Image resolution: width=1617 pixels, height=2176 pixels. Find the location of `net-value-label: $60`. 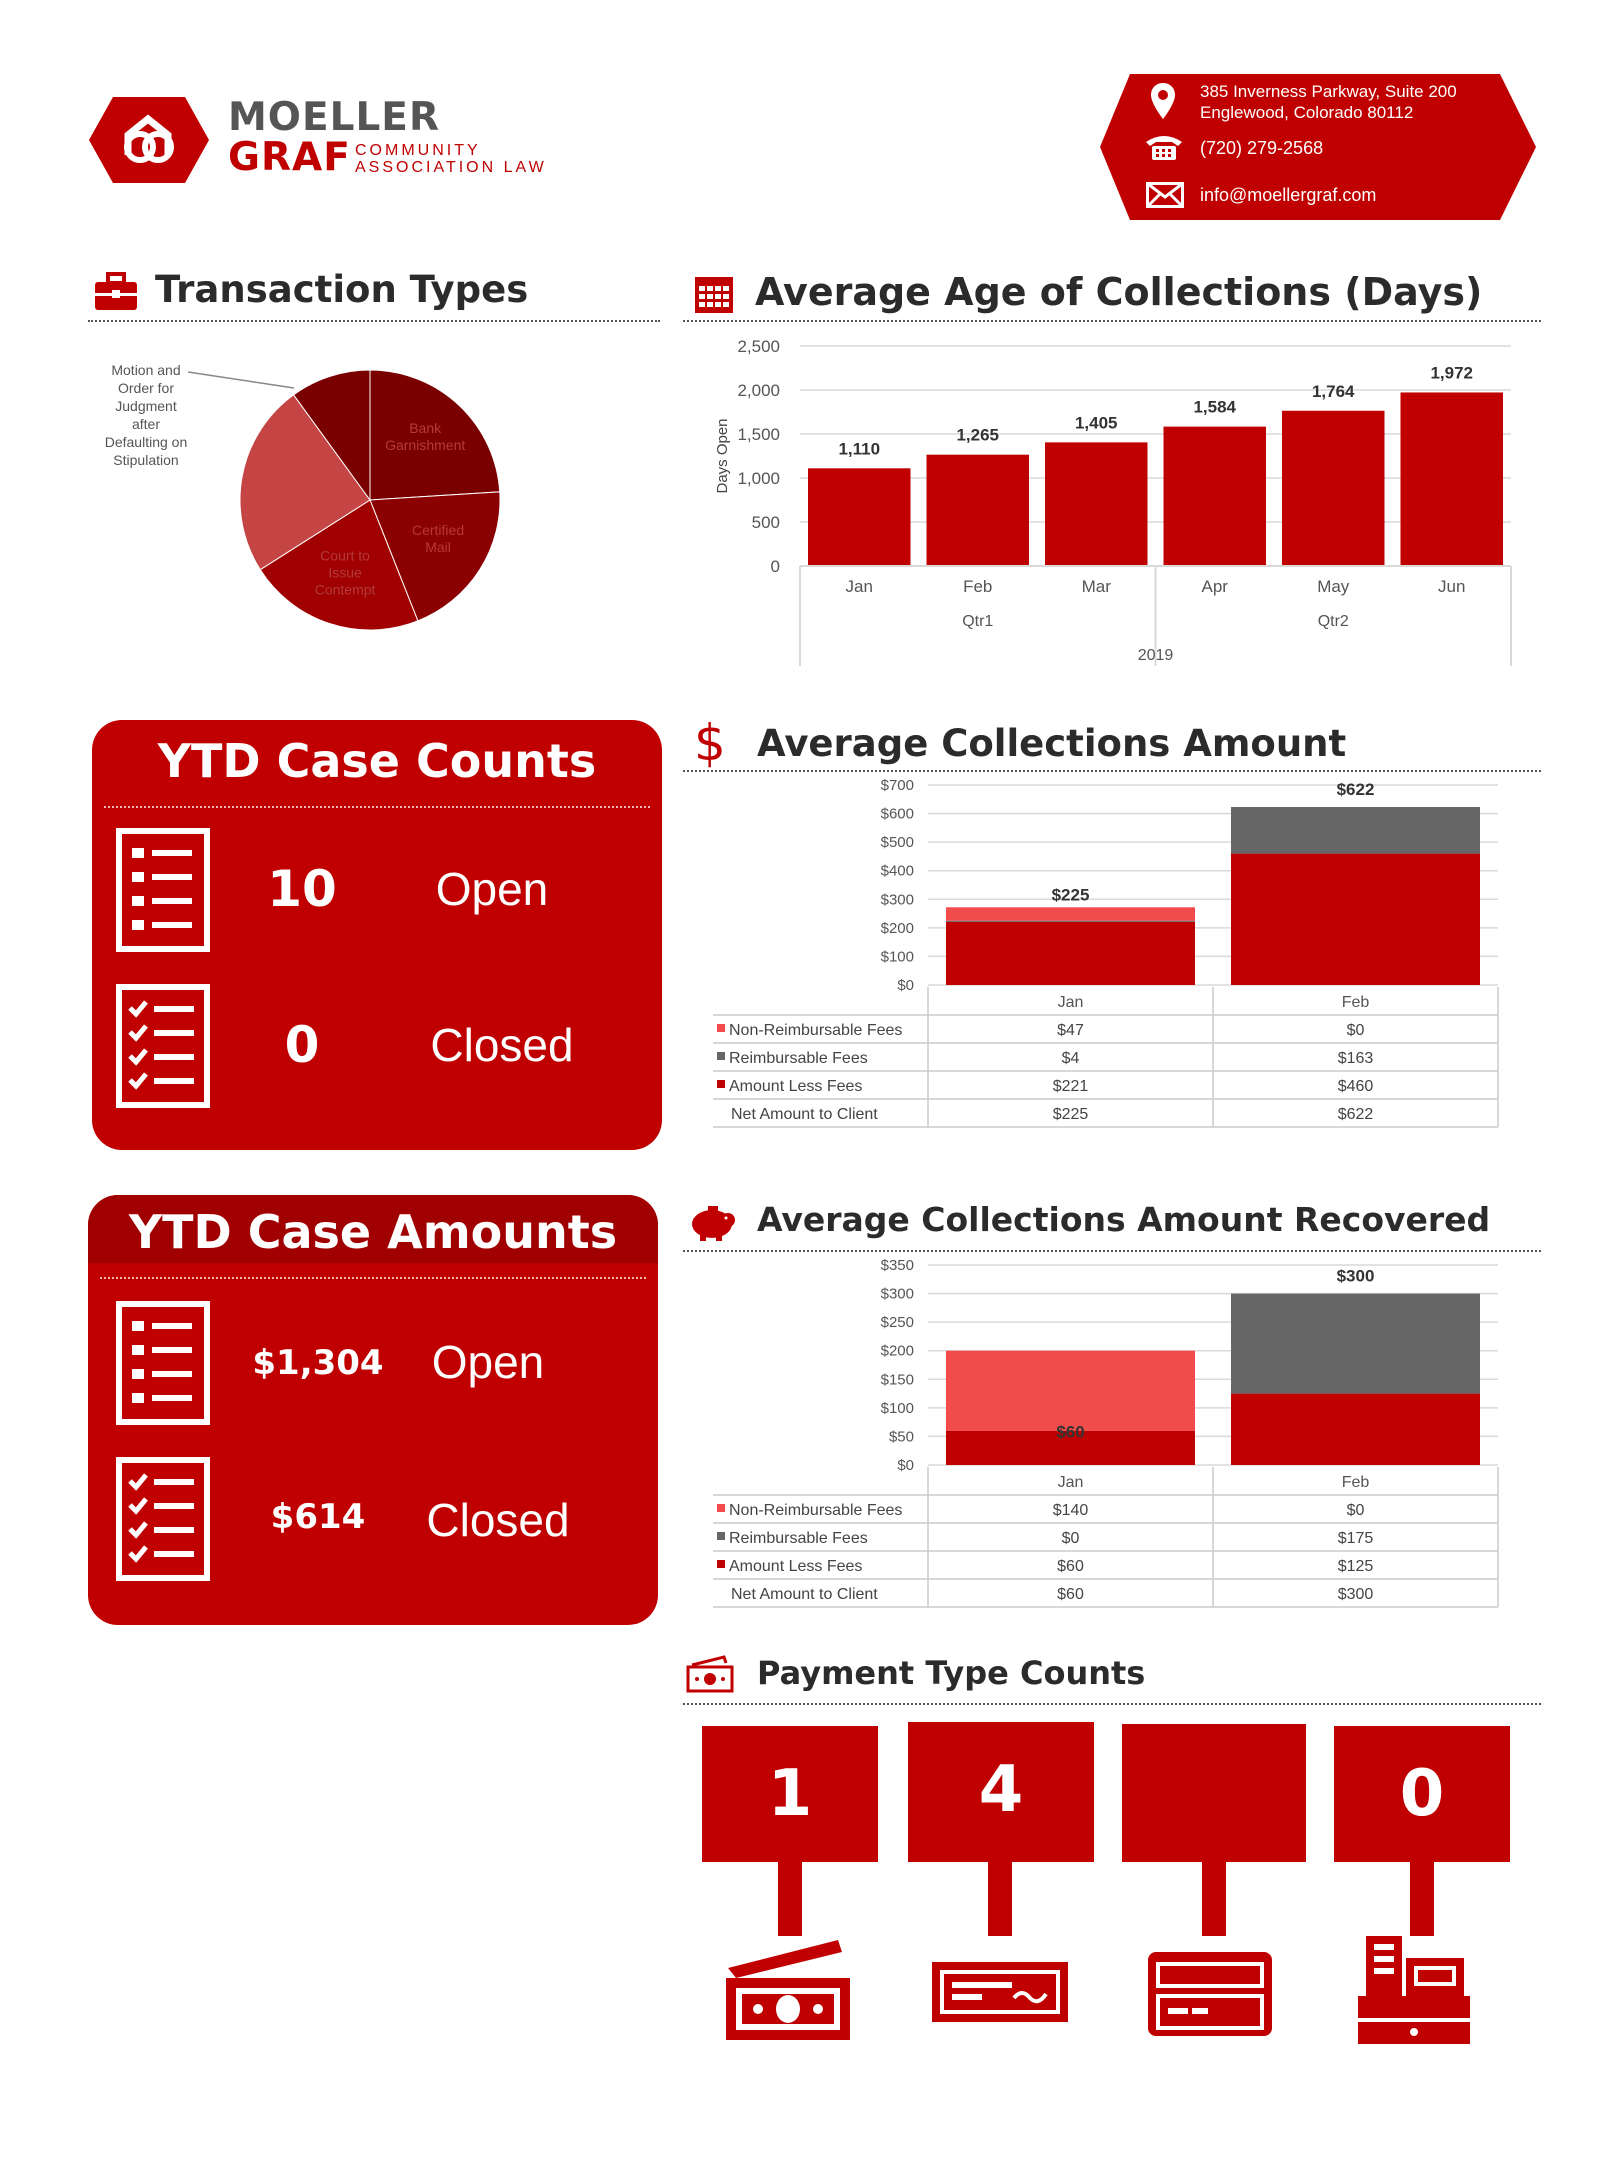

net-value-label: $60 is located at coordinates (1070, 1432).